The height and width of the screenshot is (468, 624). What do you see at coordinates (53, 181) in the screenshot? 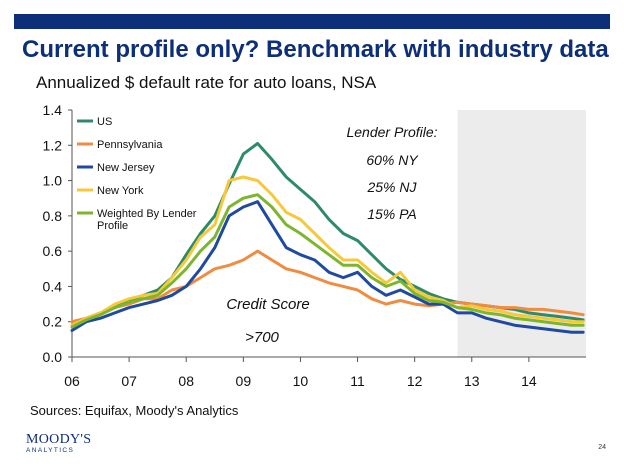
I see `y-tick-label: 1.0` at bounding box center [53, 181].